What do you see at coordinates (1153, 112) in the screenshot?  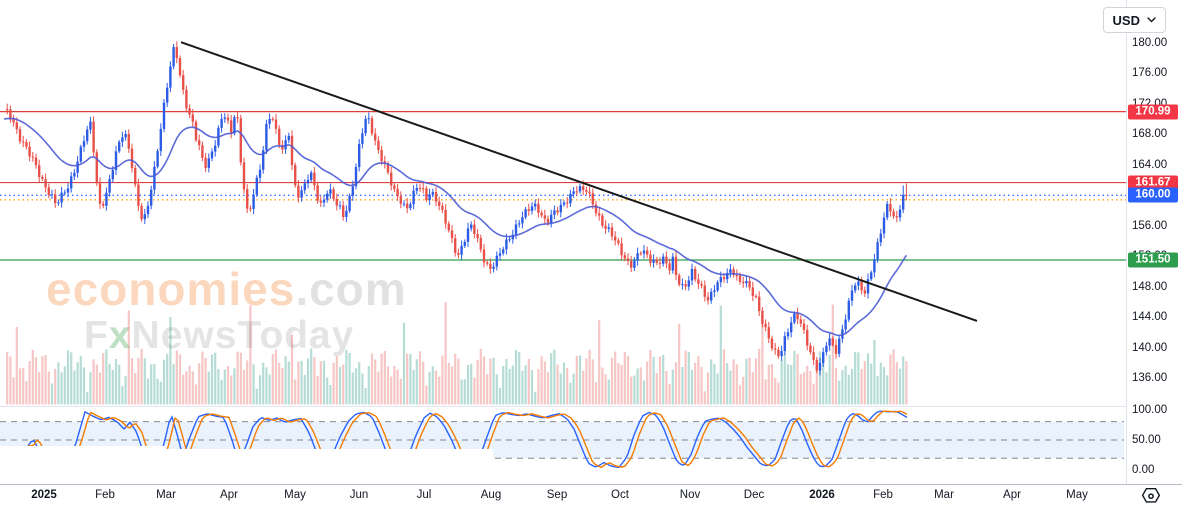 I see `price-badge: 170.99` at bounding box center [1153, 112].